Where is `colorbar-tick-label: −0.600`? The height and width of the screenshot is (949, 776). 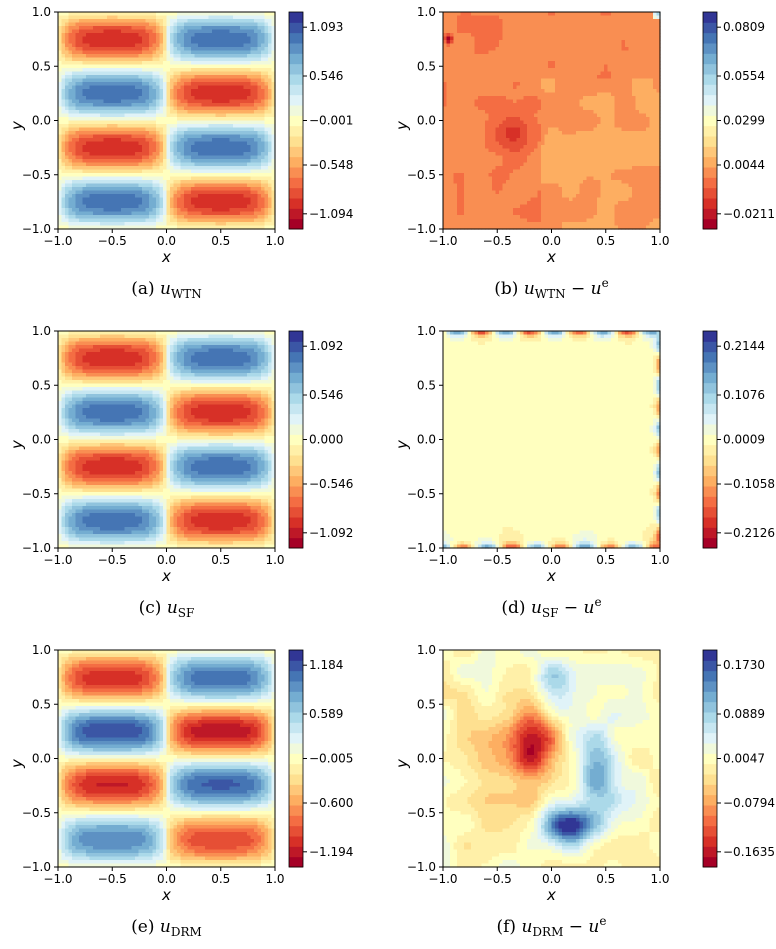
colorbar-tick-label: −0.600 is located at coordinates (331, 803).